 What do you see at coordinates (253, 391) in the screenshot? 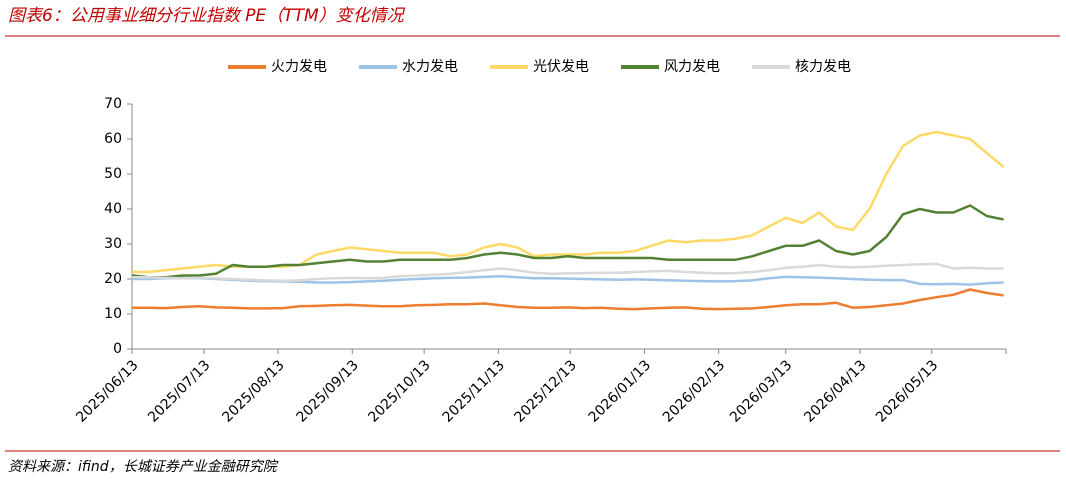
I see `x-tick-label: 2025/08/13` at bounding box center [253, 391].